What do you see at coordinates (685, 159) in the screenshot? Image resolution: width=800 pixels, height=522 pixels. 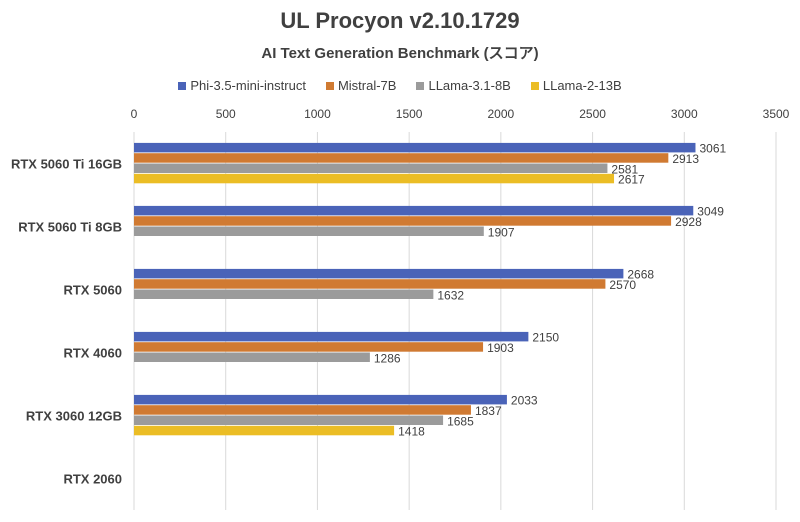 I see `data-label: 2913` at bounding box center [685, 159].